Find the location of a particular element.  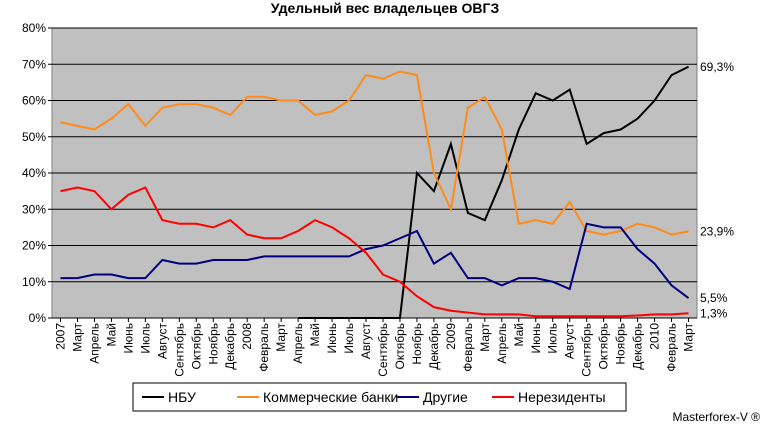

y-tick-label: 70% is located at coordinates (34, 64).